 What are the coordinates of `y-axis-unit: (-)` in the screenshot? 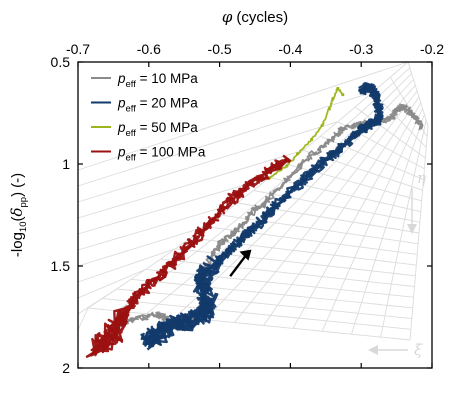 It's located at (17, 180).